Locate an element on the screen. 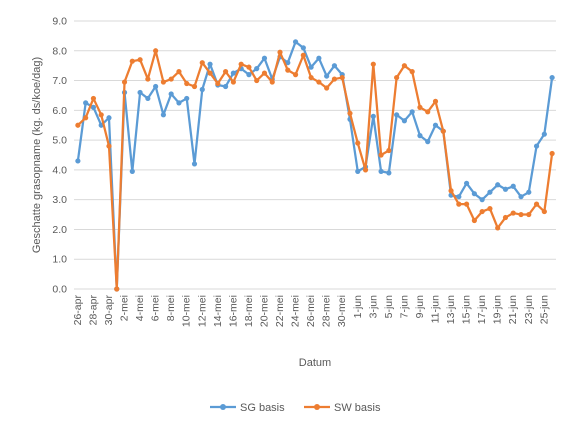 The image size is (574, 428). x-tick-label: 25-jun is located at coordinates (544, 309).